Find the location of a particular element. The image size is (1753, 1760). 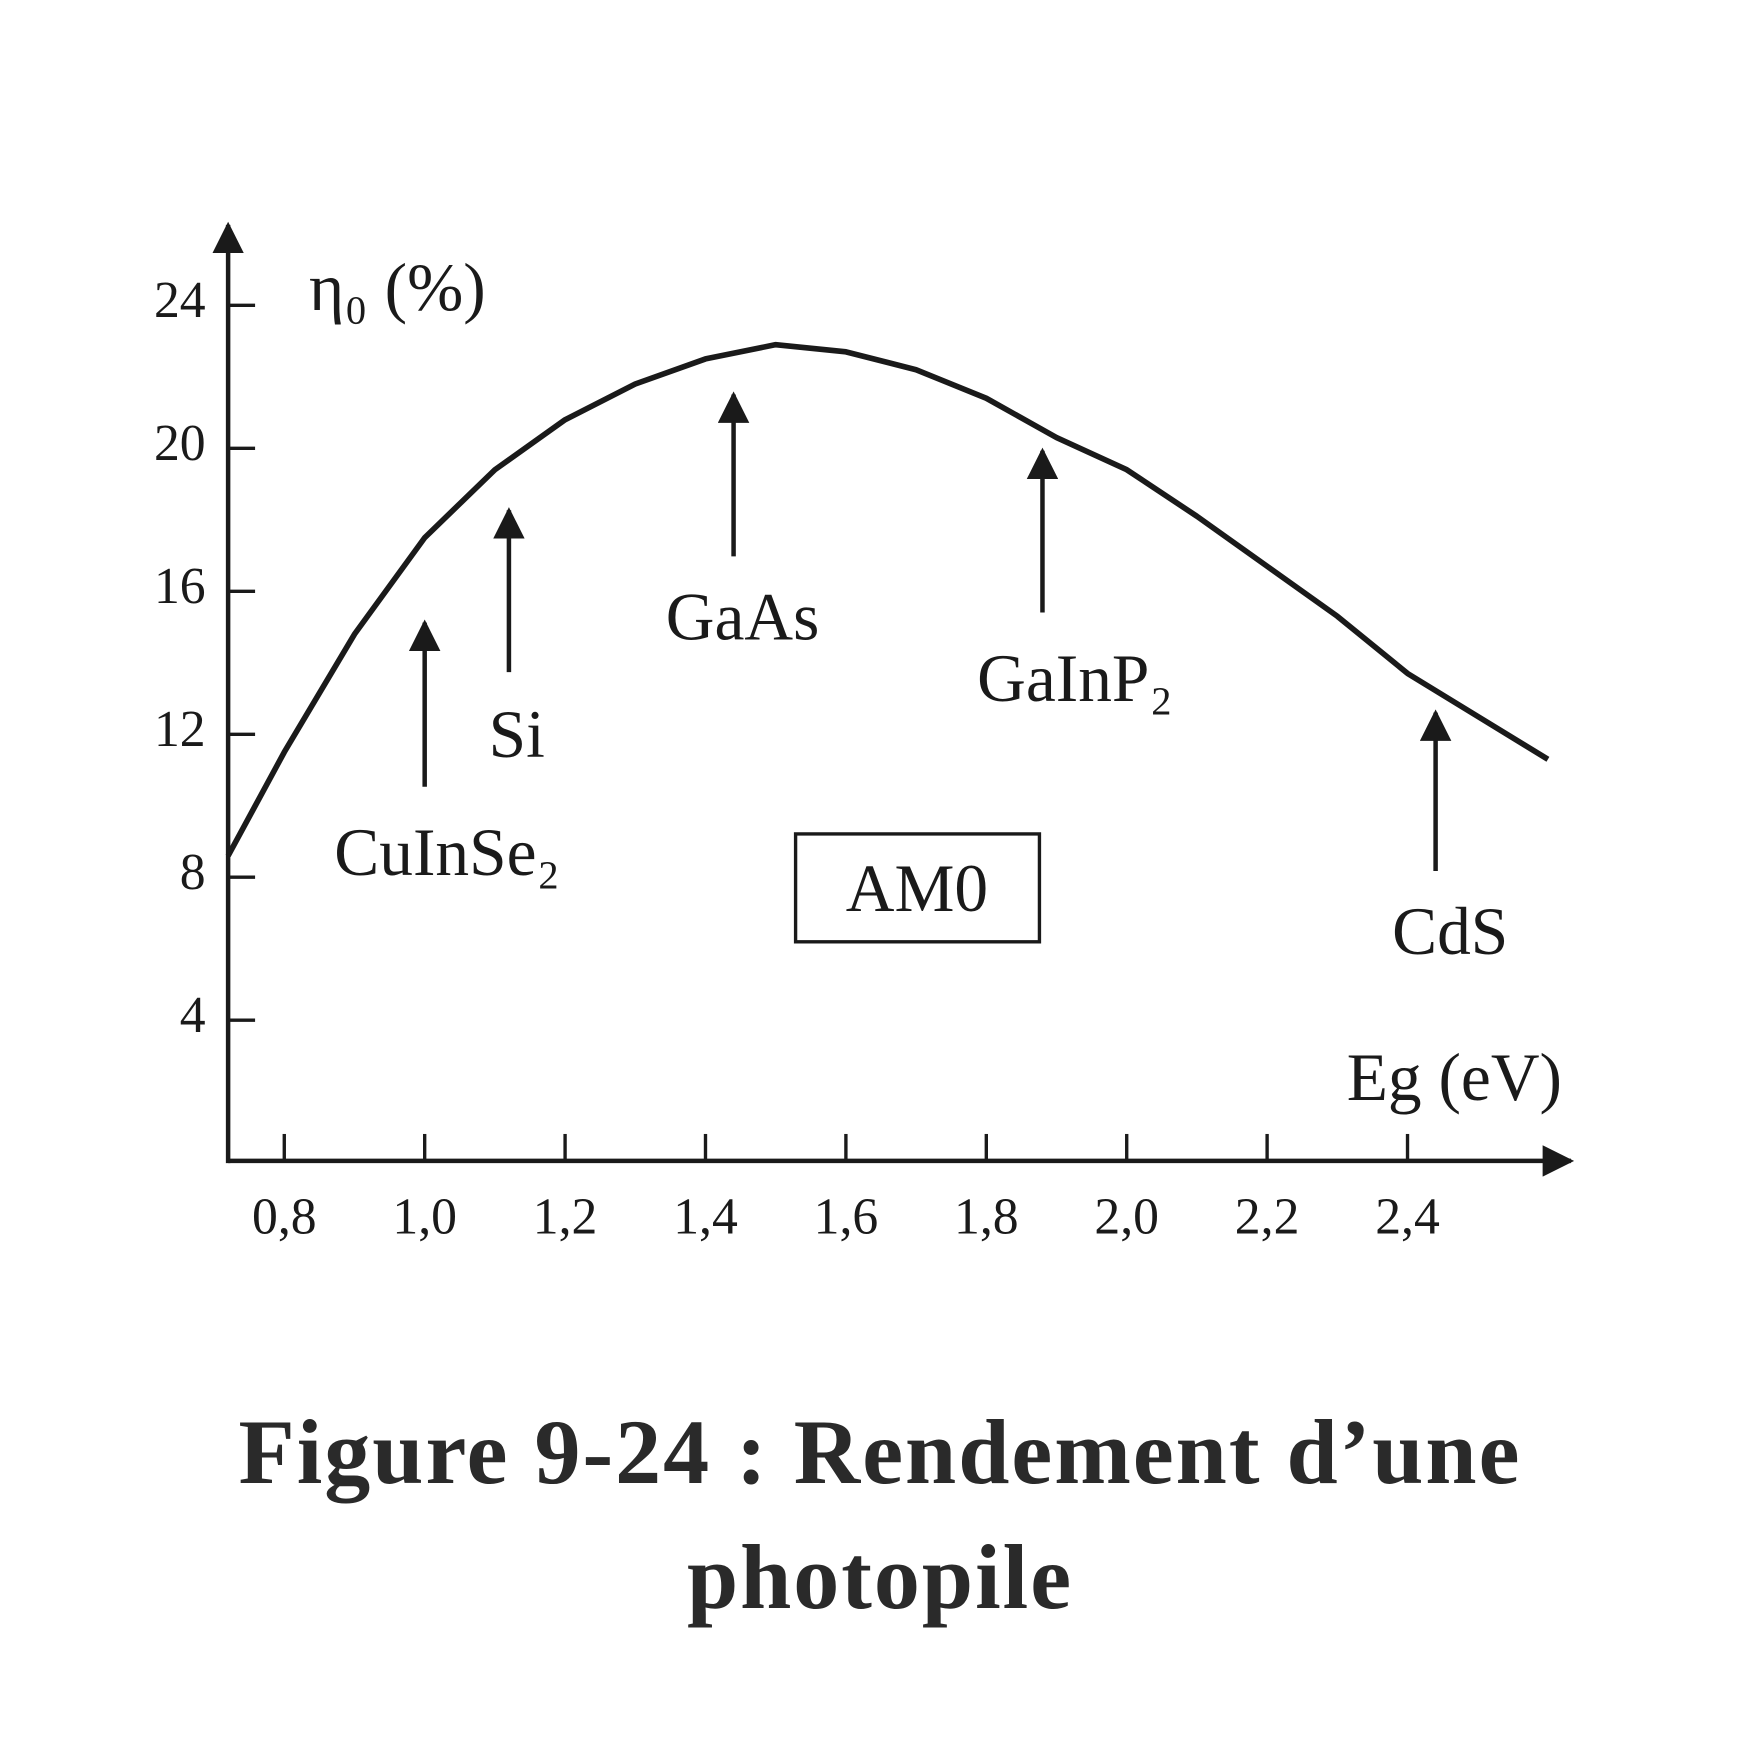

legend-box is located at coordinates (917, 888).